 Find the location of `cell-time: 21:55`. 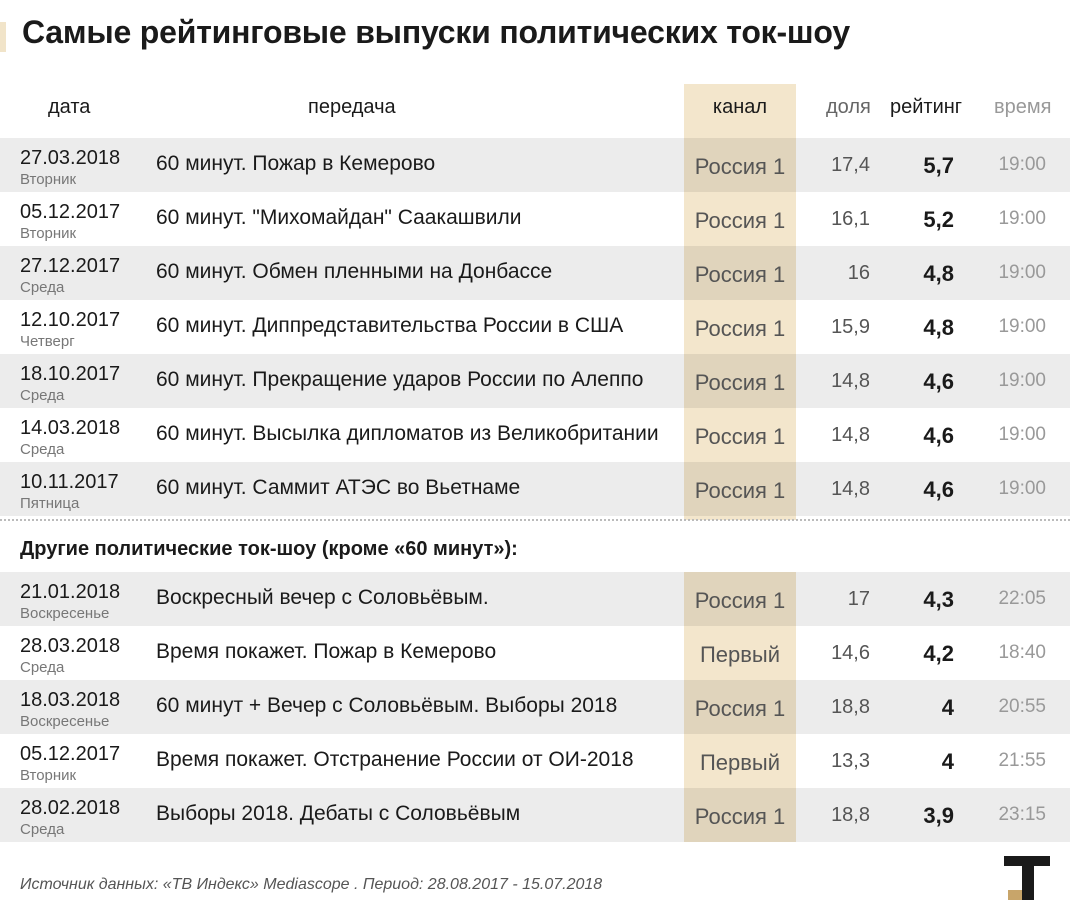

cell-time: 21:55 is located at coordinates (1022, 760).